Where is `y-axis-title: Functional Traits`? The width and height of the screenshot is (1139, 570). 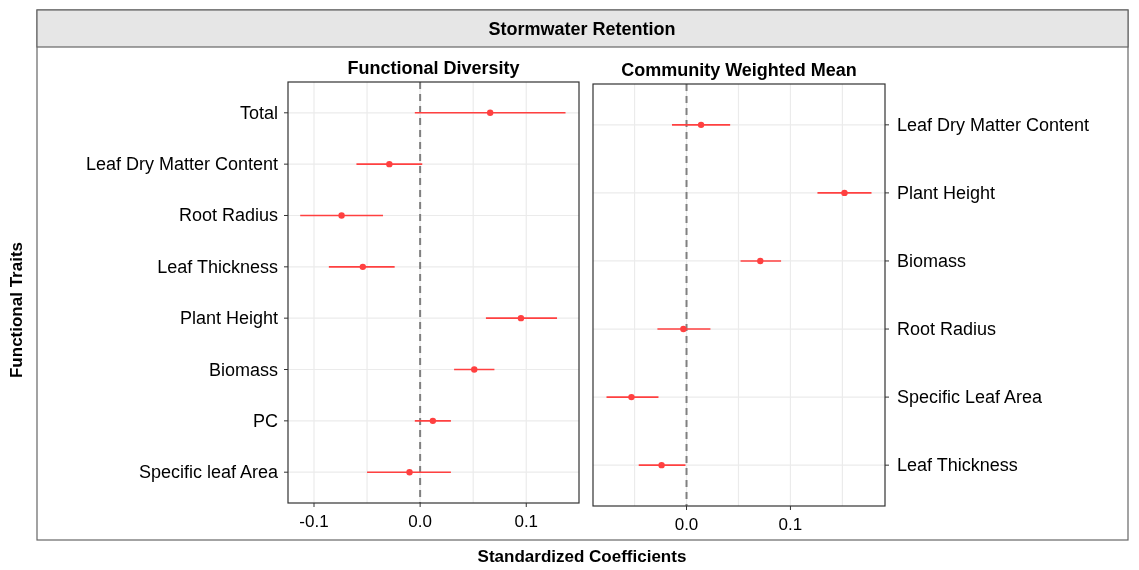
y-axis-title: Functional Traits is located at coordinates (16, 310).